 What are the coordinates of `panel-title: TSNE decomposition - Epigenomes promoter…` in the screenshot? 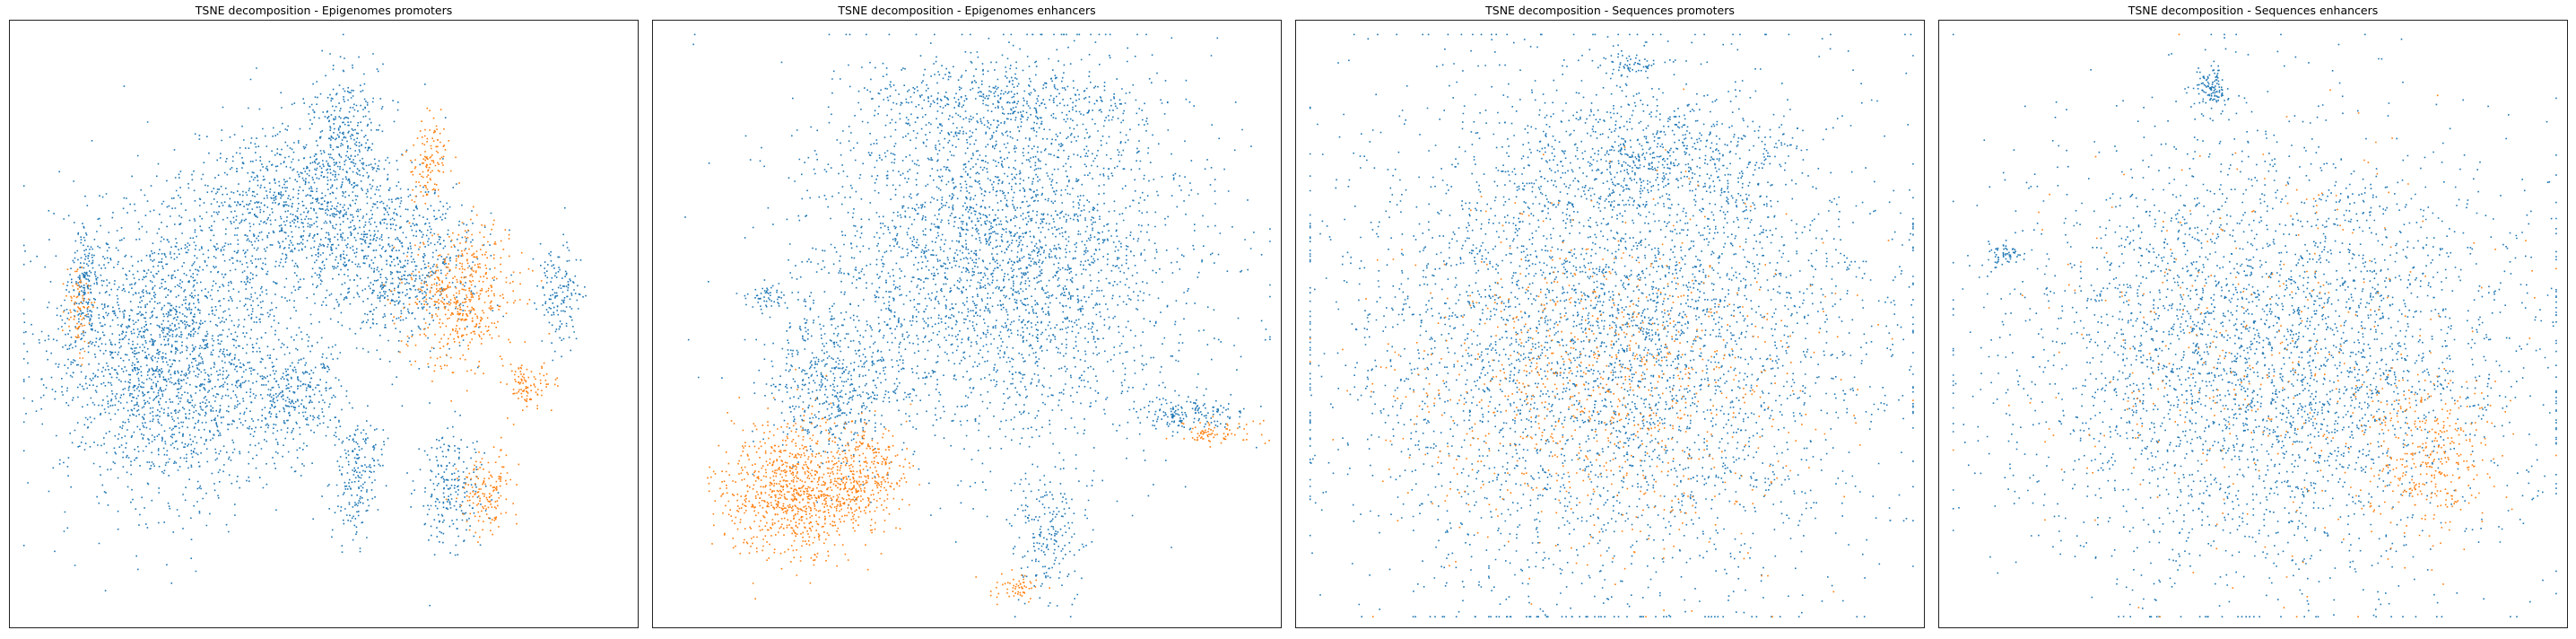 It's located at (324, 11).